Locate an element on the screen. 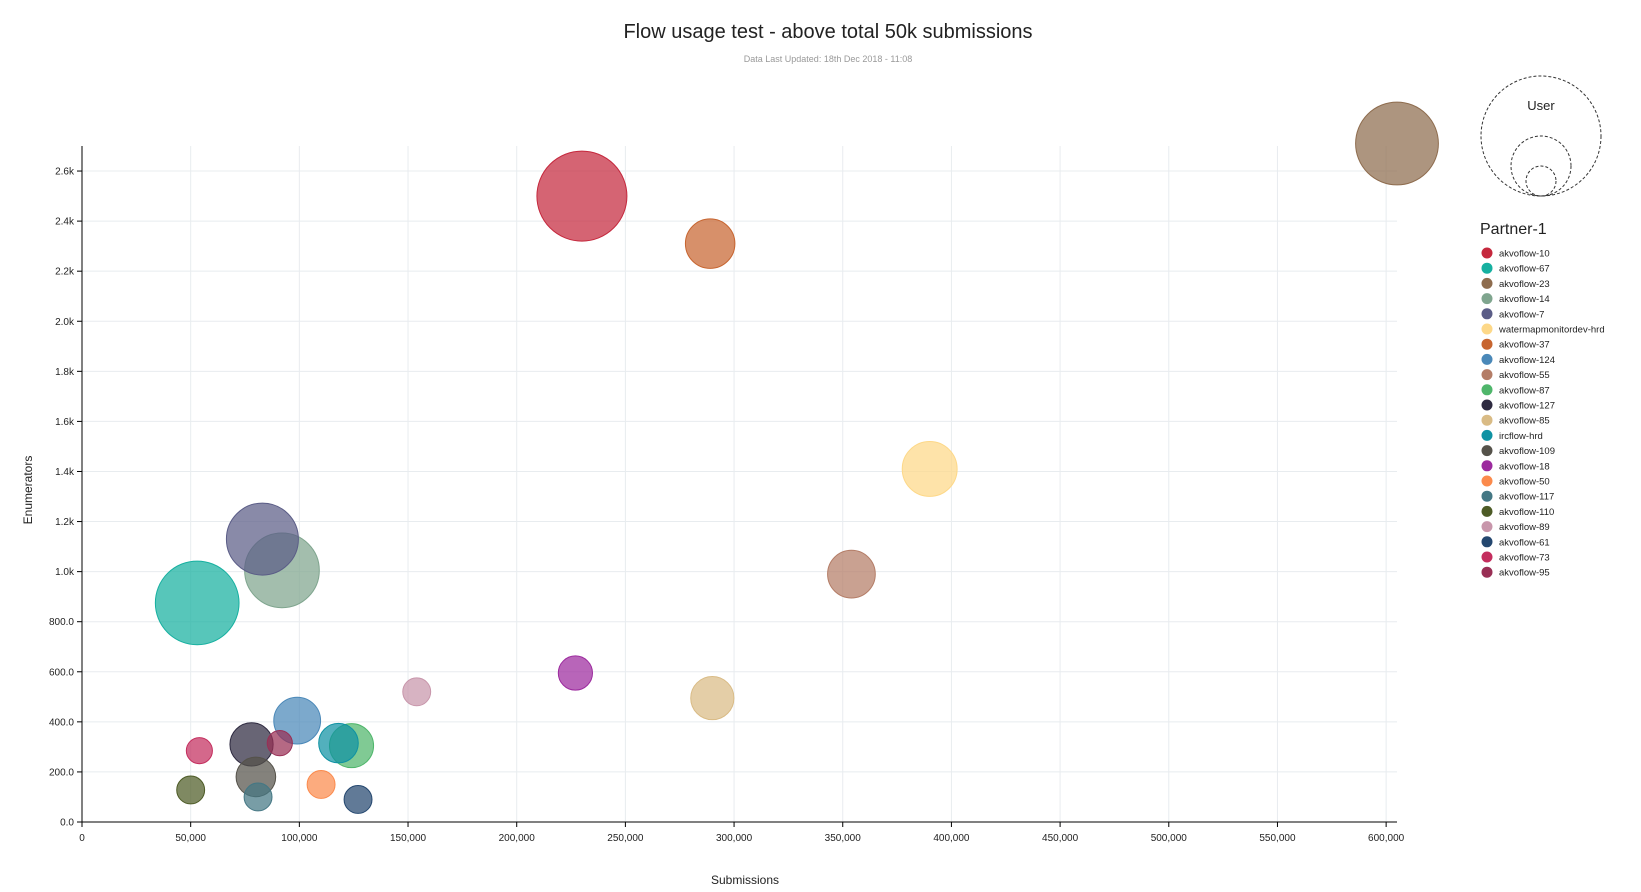  y-tick-label: 600.0 is located at coordinates (61, 672).